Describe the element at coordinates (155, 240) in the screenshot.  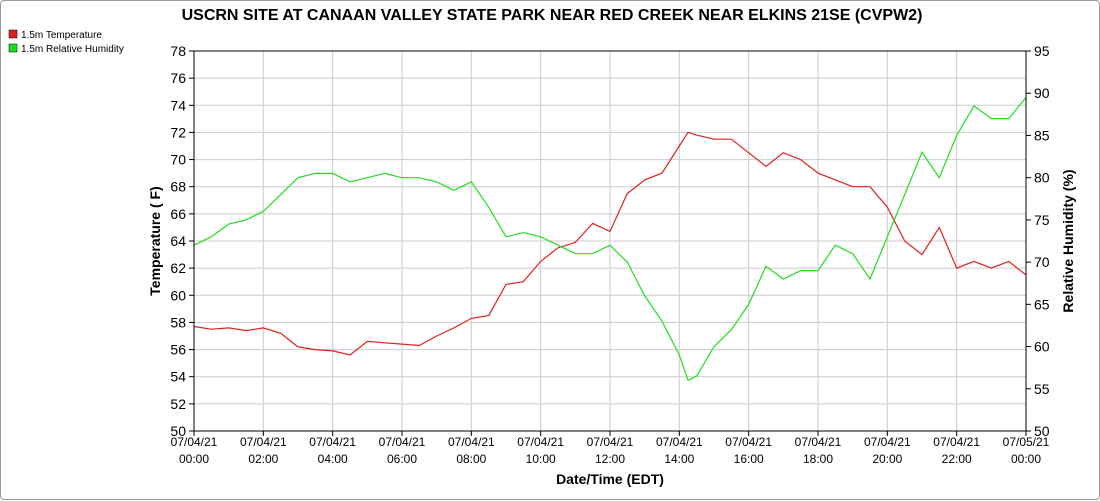
I see `y-left-axis-label: Temperature ( F)` at that location.